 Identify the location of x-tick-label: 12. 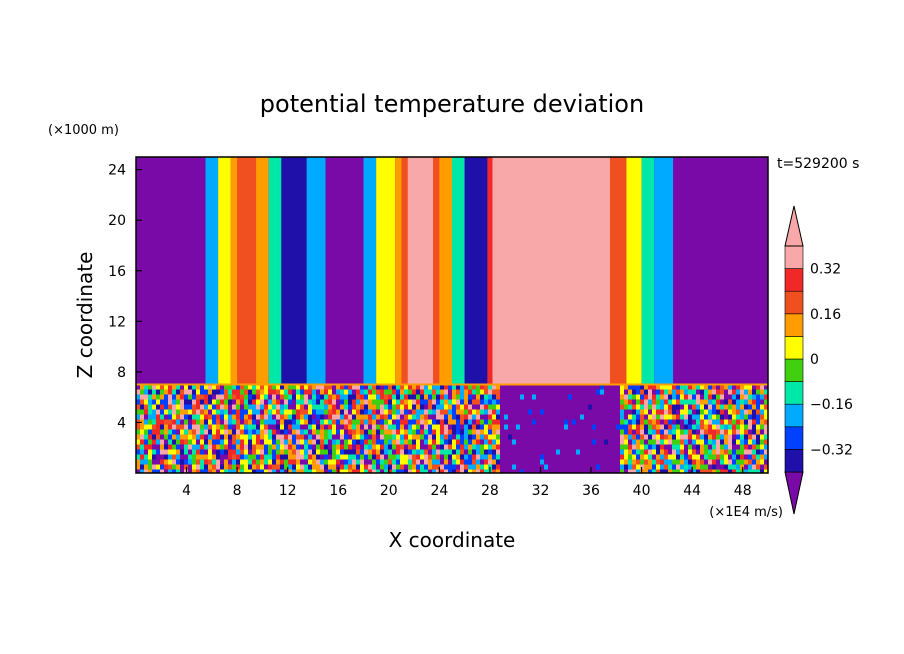
(288, 491).